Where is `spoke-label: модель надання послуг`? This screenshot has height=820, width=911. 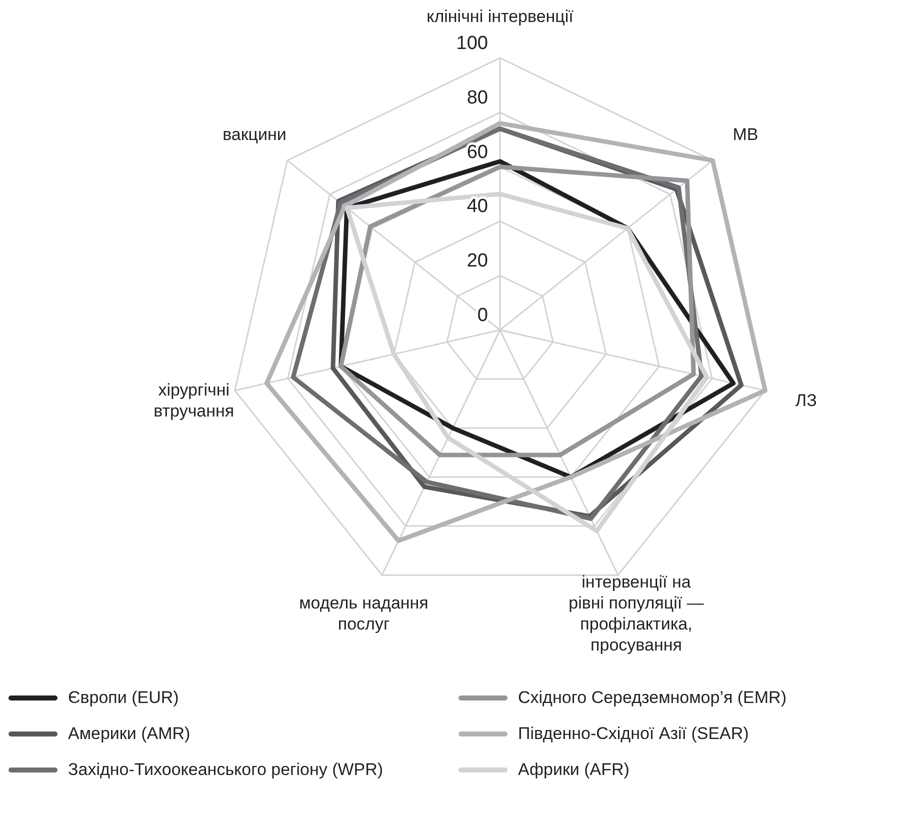 spoke-label: модель надання послуг is located at coordinates (363, 613).